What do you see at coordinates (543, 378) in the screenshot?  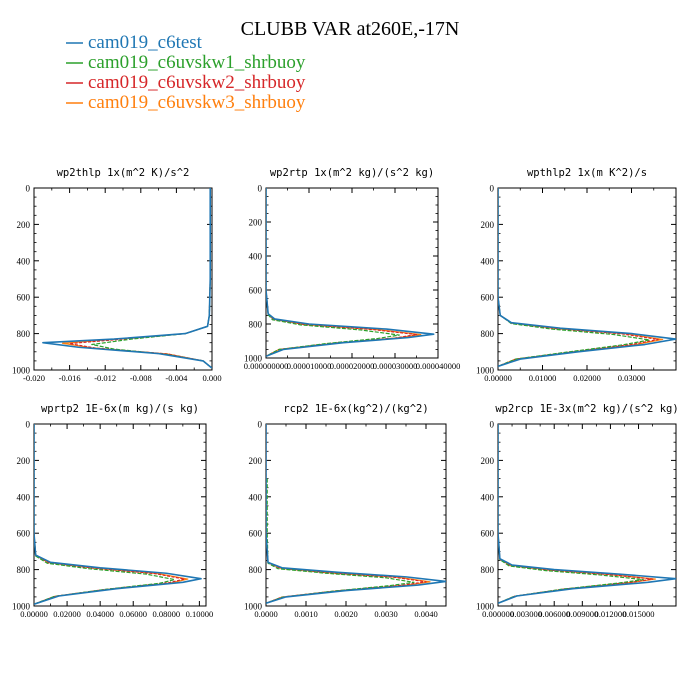 I see `x-tick-label: 0.01000` at bounding box center [543, 378].